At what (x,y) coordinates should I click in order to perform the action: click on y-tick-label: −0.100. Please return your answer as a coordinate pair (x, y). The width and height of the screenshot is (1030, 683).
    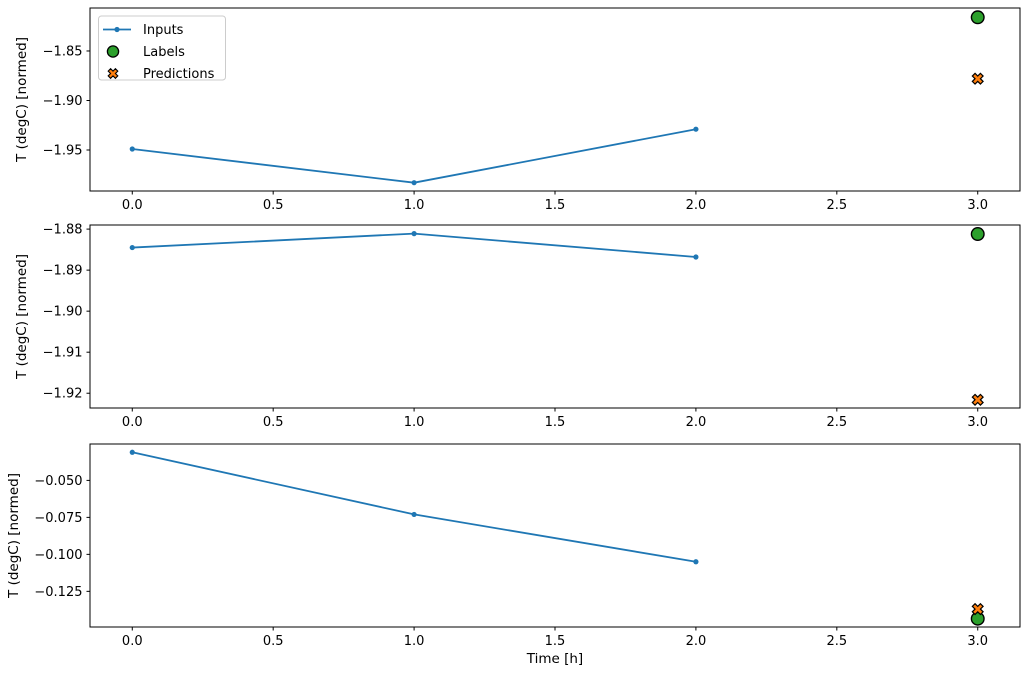
    Looking at the image, I should click on (58, 555).